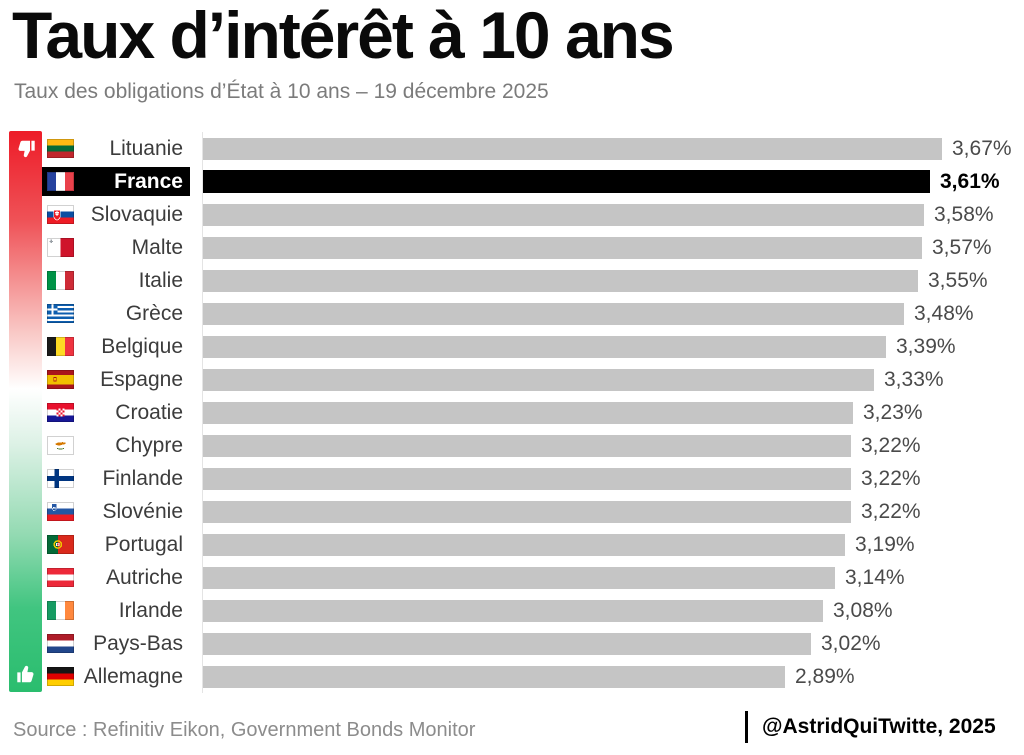 The image size is (1024, 755). Describe the element at coordinates (343, 36) in the screenshot. I see `page-title: Taux d’intérêt à 10 ans` at that location.